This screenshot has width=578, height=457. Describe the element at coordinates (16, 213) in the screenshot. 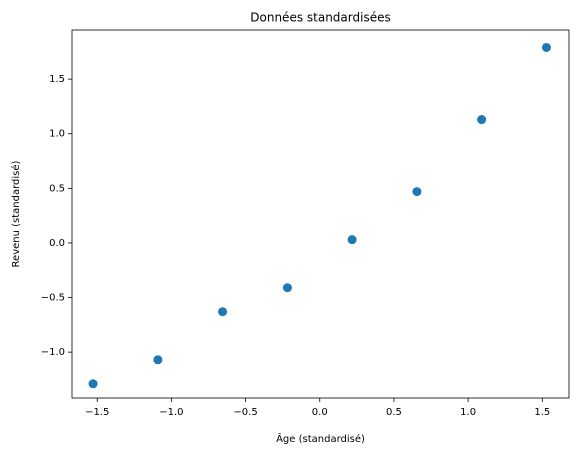

I see `y-axis-label: Revenu (standardisé)` at that location.